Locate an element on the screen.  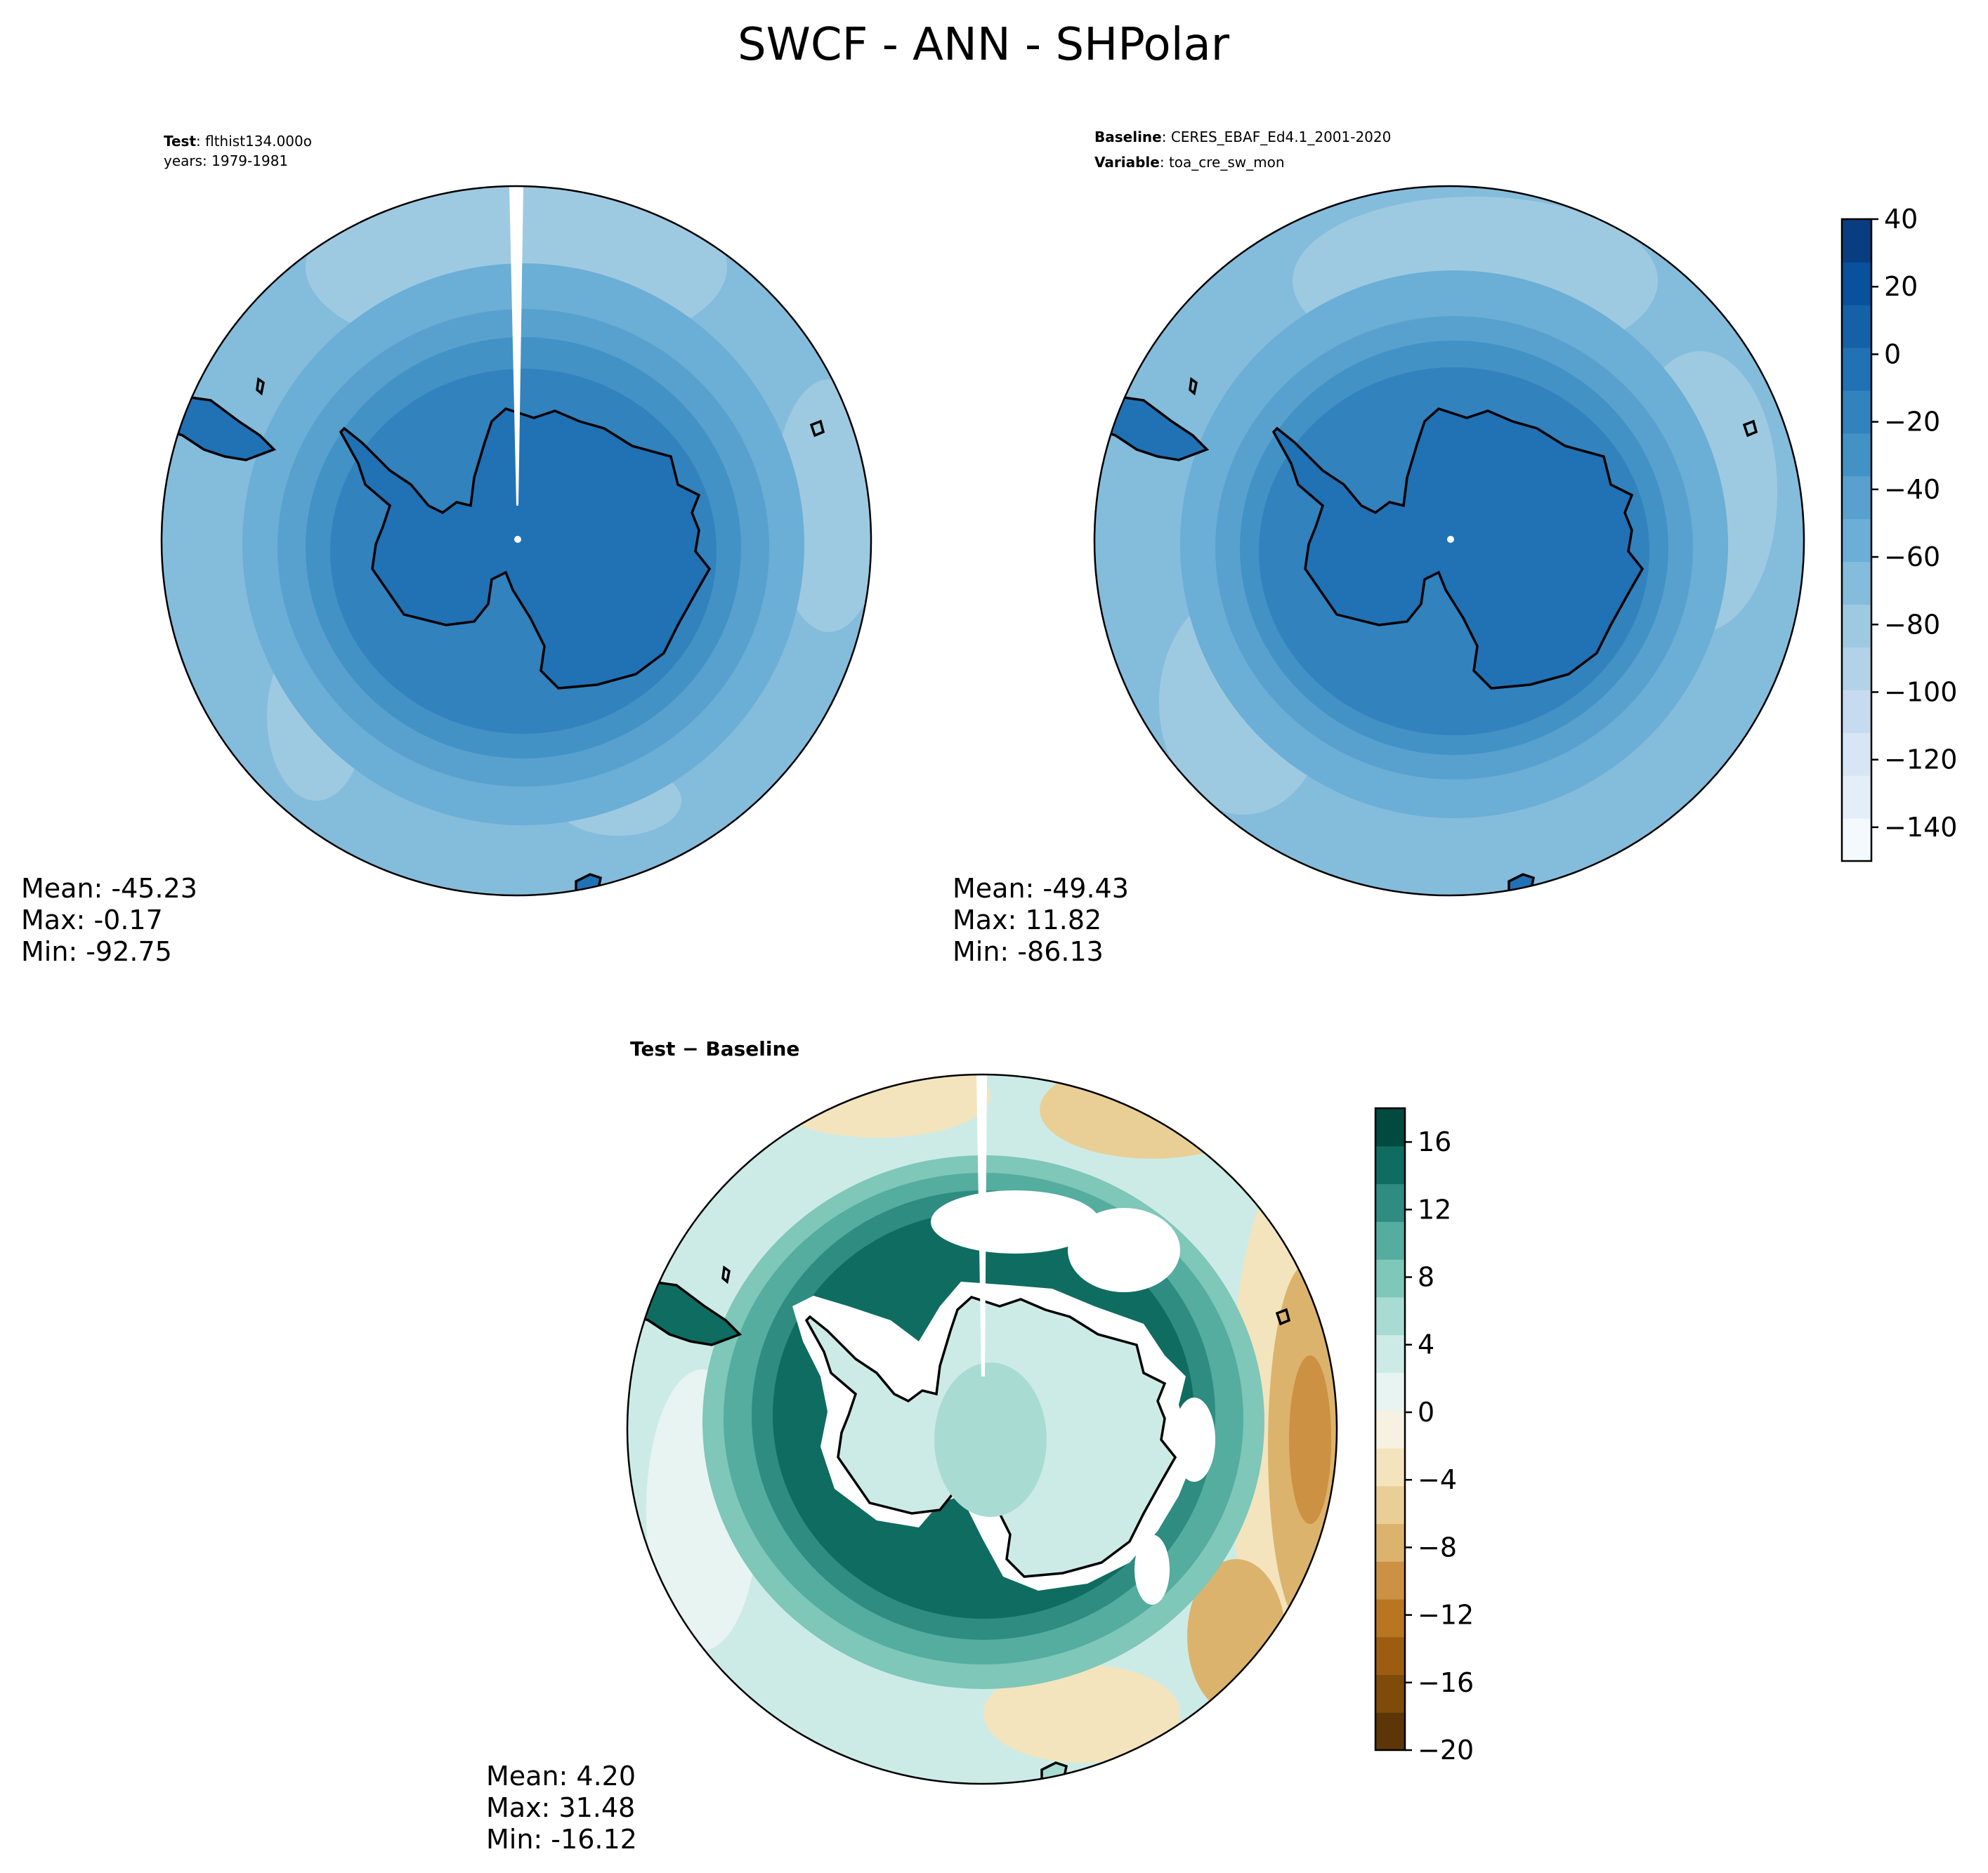
top-colorbar: 40 20 0 −20 −40 −60 −80 −100 −120 −140 is located at coordinates (1898, 533).